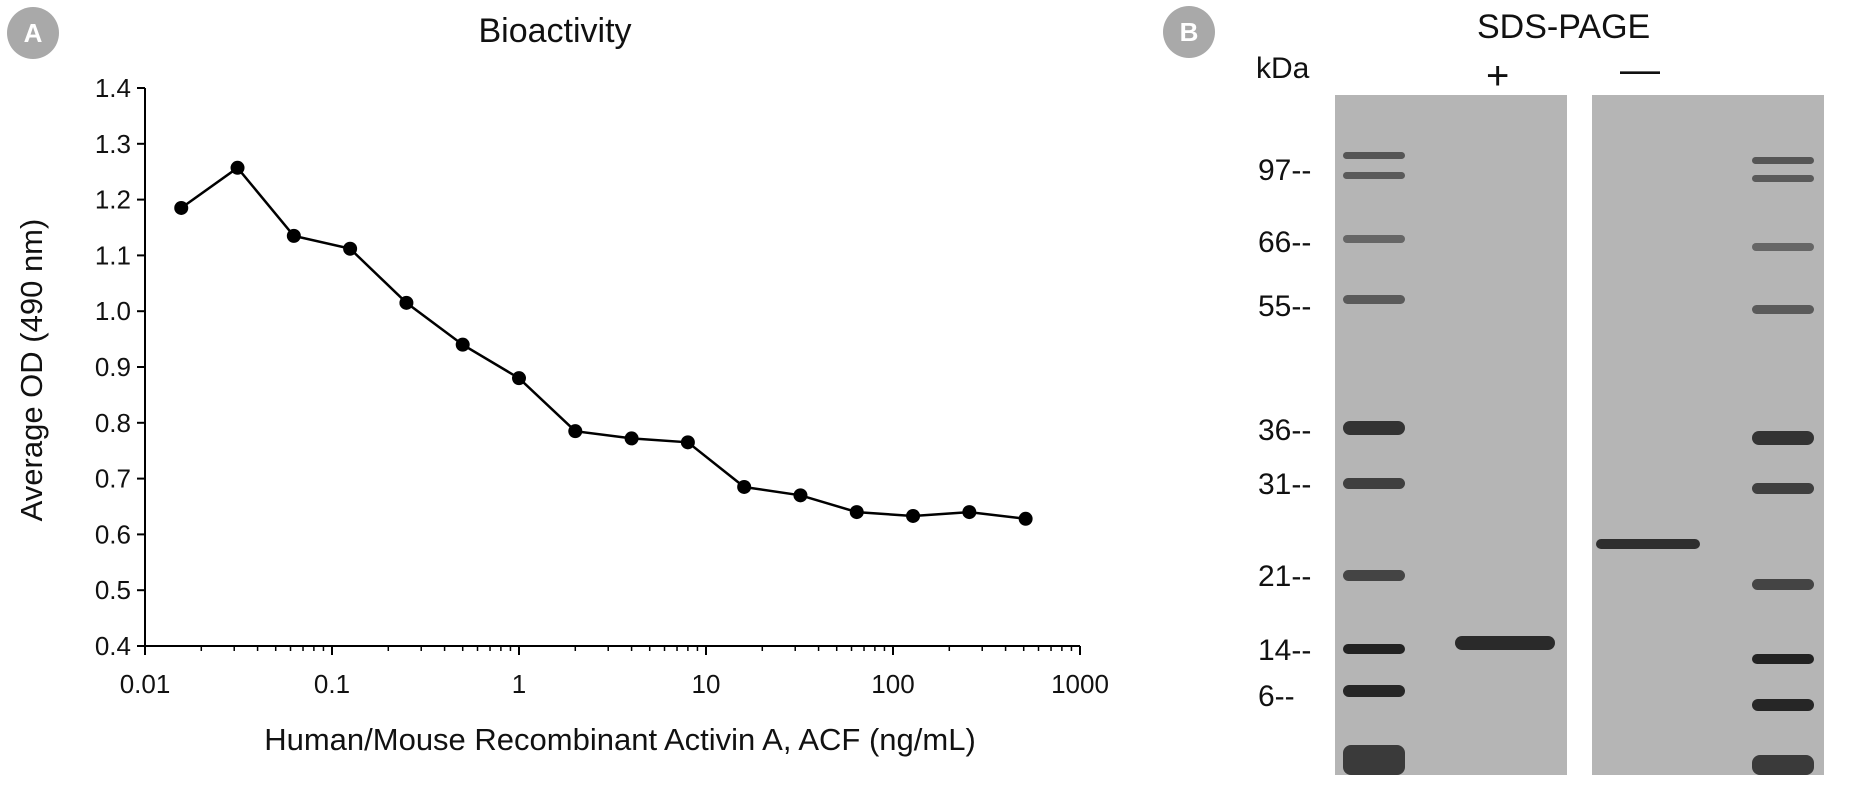  What do you see at coordinates (113, 367) in the screenshot?
I see `y-tick-label: 0.9` at bounding box center [113, 367].